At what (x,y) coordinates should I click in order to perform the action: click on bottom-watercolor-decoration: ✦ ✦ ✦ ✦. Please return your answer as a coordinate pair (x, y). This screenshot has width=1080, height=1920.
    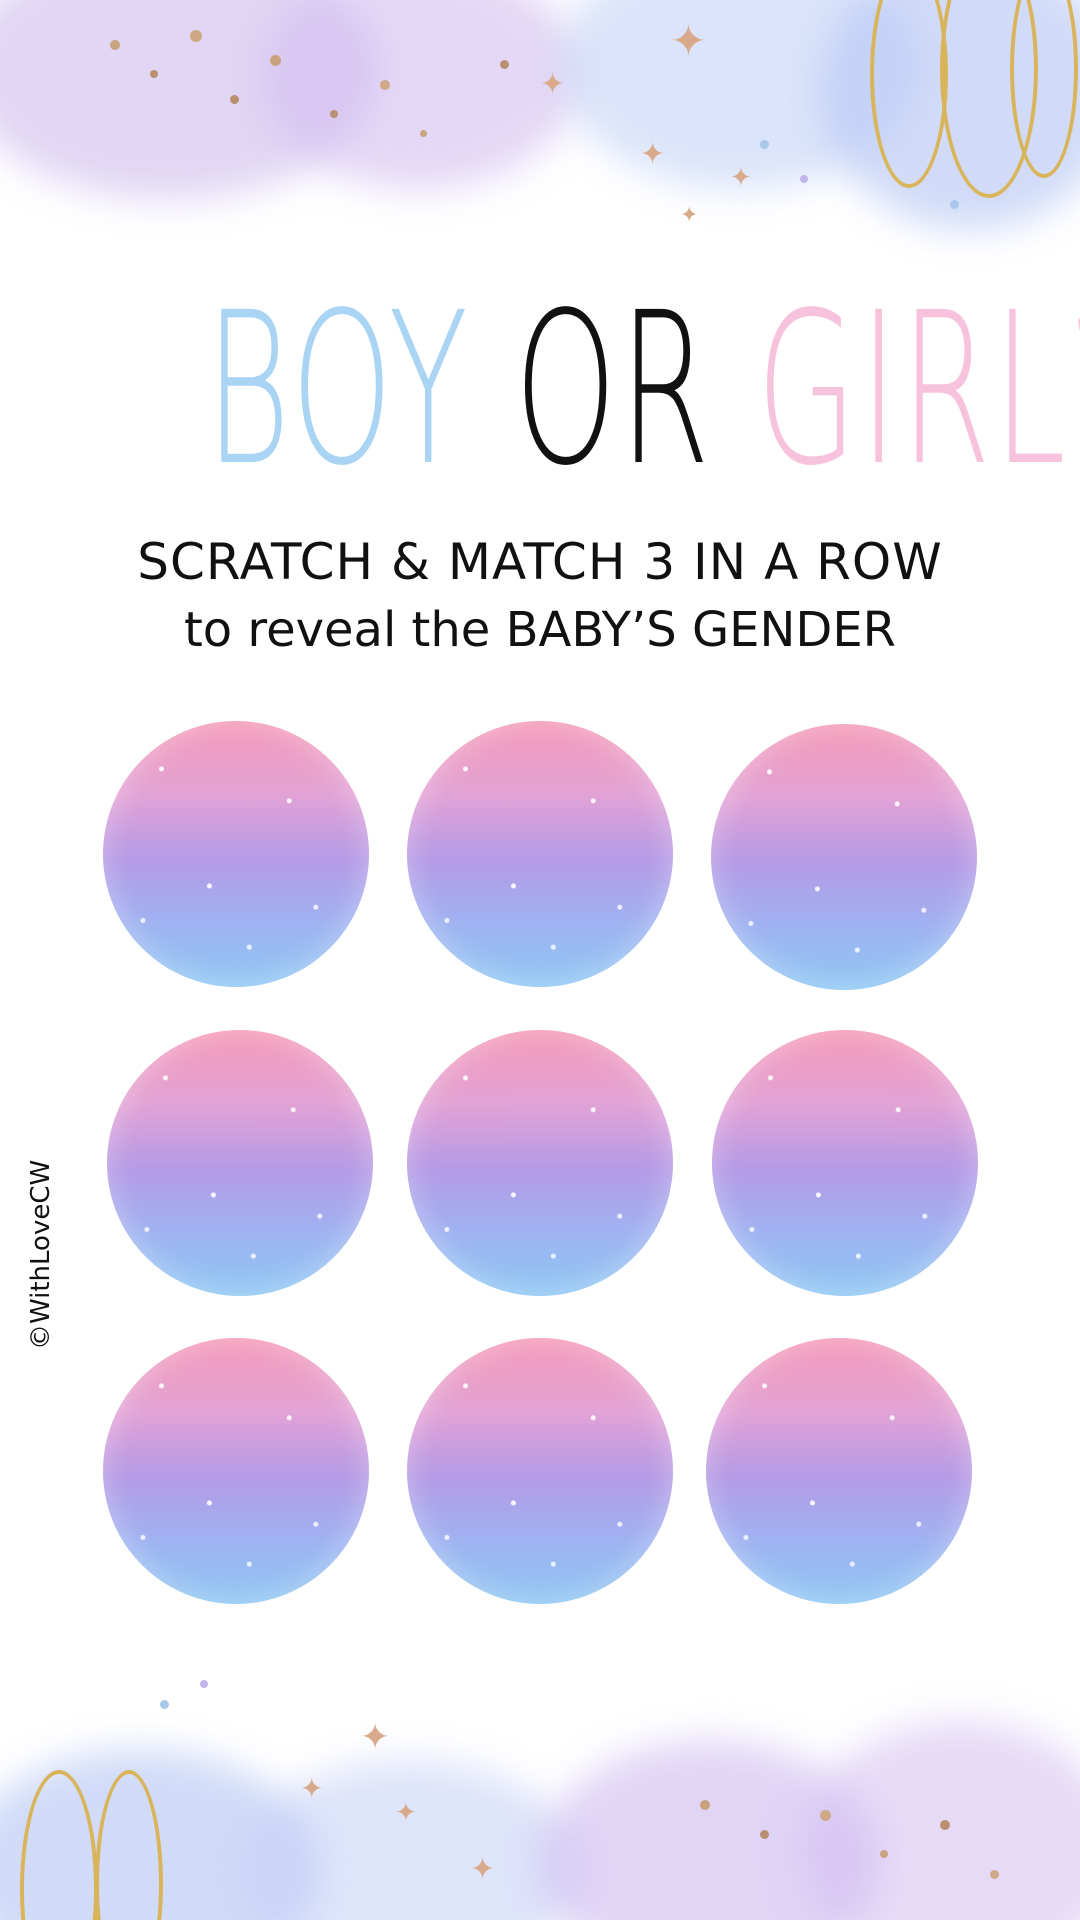
    Looking at the image, I should click on (540, 1790).